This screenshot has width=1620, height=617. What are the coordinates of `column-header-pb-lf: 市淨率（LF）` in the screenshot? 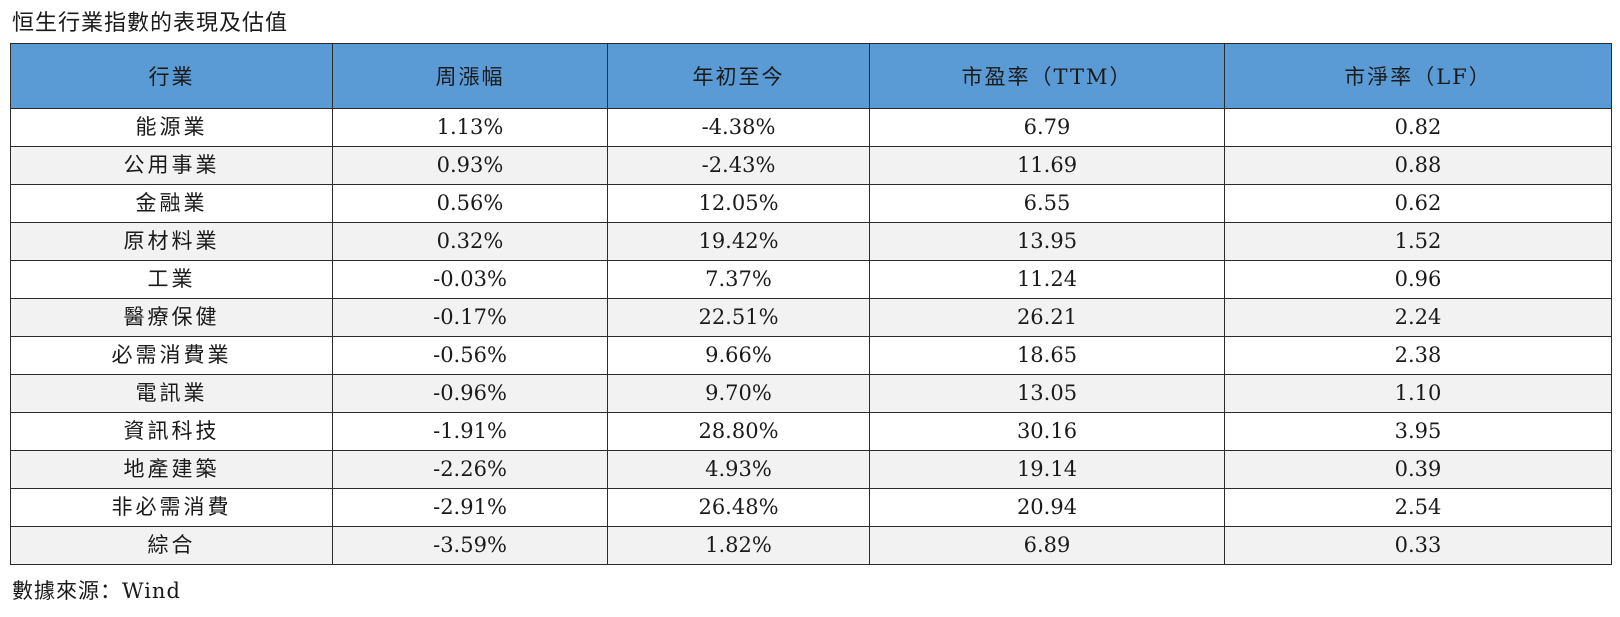 It's located at (1418, 76).